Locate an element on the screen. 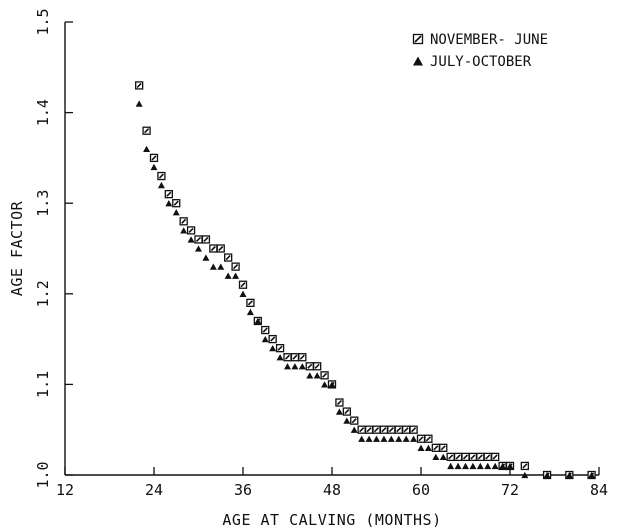 This screenshot has width=634, height=531. legend-item-july-october: JULY-OCTOBER is located at coordinates (472, 62).